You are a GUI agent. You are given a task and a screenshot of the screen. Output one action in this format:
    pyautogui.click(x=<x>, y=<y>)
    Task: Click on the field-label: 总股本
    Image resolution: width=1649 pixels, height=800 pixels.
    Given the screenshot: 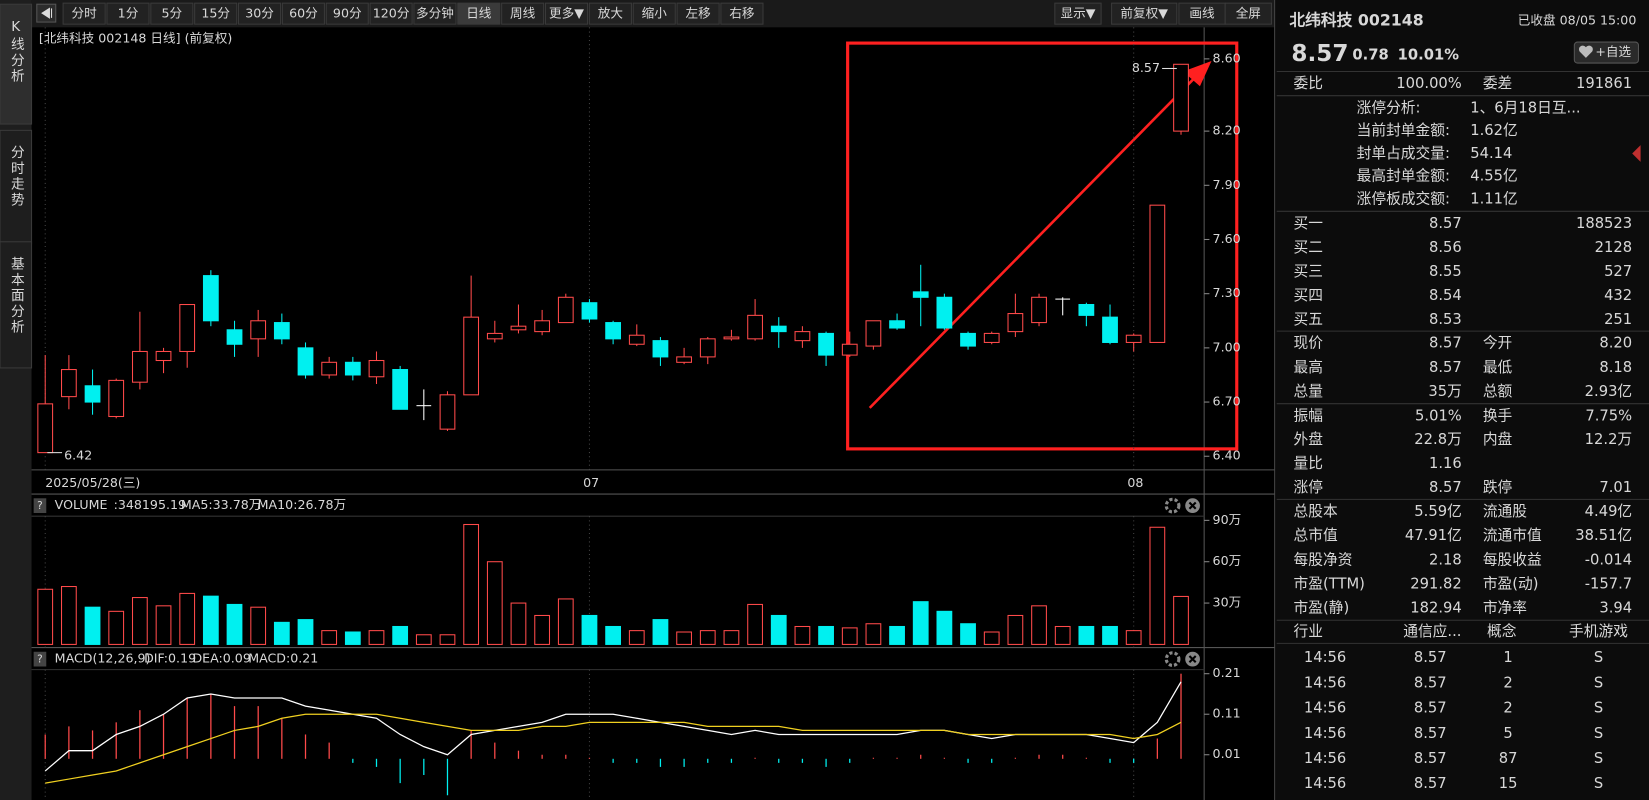 What is the action you would take?
    pyautogui.click(x=1316, y=511)
    